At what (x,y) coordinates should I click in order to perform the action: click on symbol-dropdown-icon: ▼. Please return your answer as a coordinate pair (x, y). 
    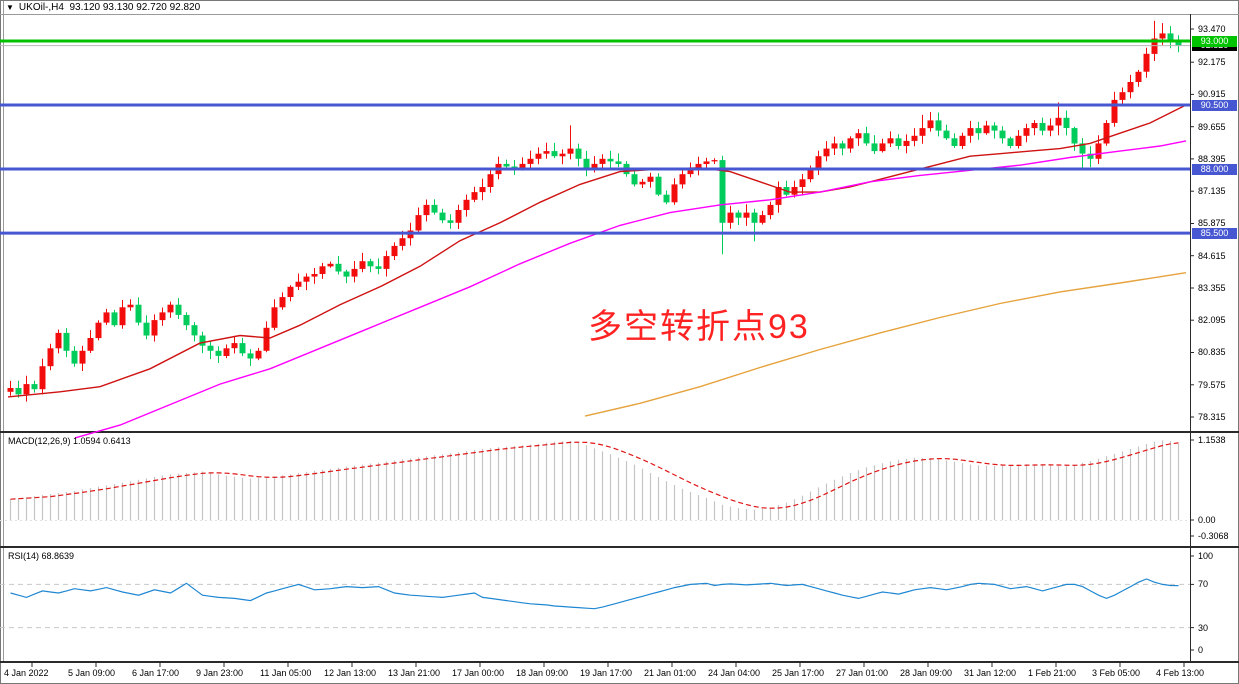
    Looking at the image, I should click on (10, 7).